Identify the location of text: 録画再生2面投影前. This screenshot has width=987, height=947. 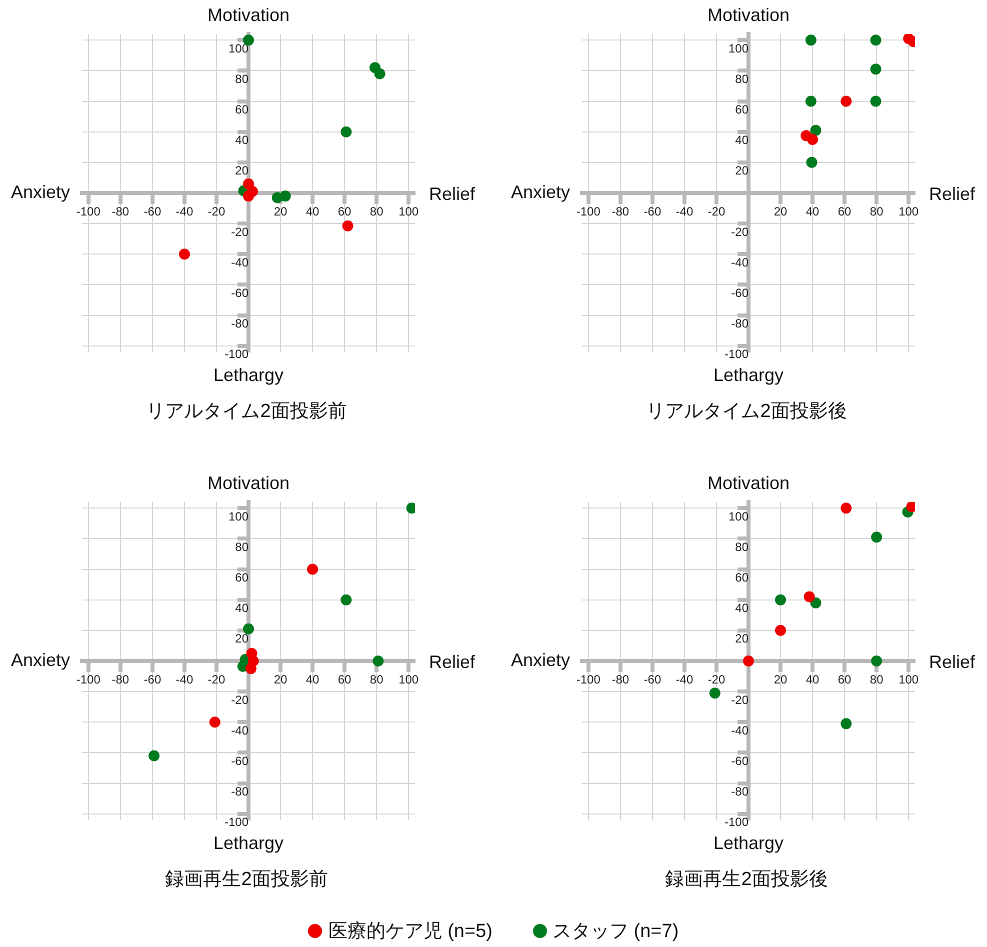
(246, 880).